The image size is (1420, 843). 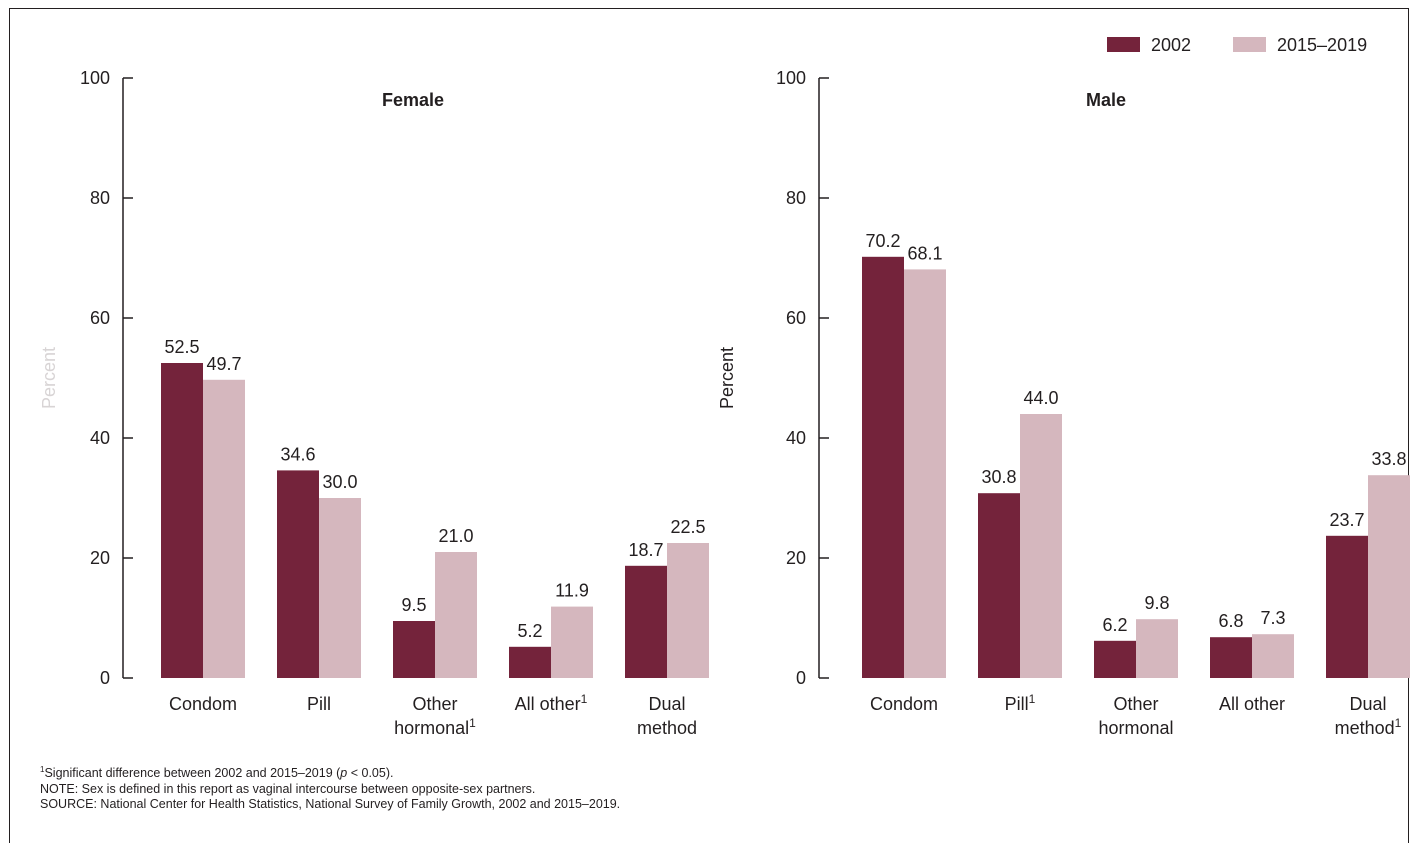 What do you see at coordinates (1135, 728) in the screenshot?
I see `x-tick-label: hormonal` at bounding box center [1135, 728].